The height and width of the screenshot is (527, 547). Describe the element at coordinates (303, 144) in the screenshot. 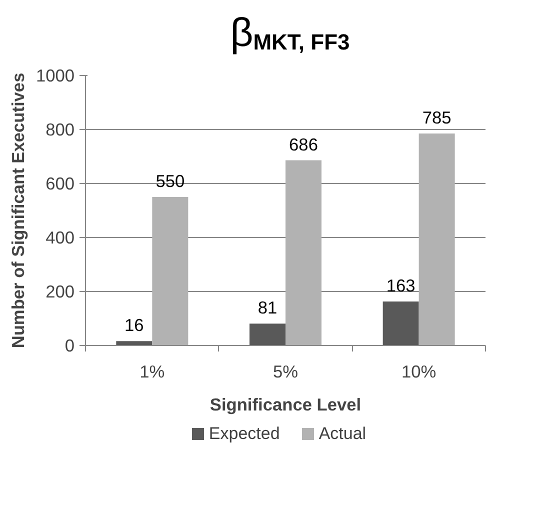

I see `data-label: 686` at that location.